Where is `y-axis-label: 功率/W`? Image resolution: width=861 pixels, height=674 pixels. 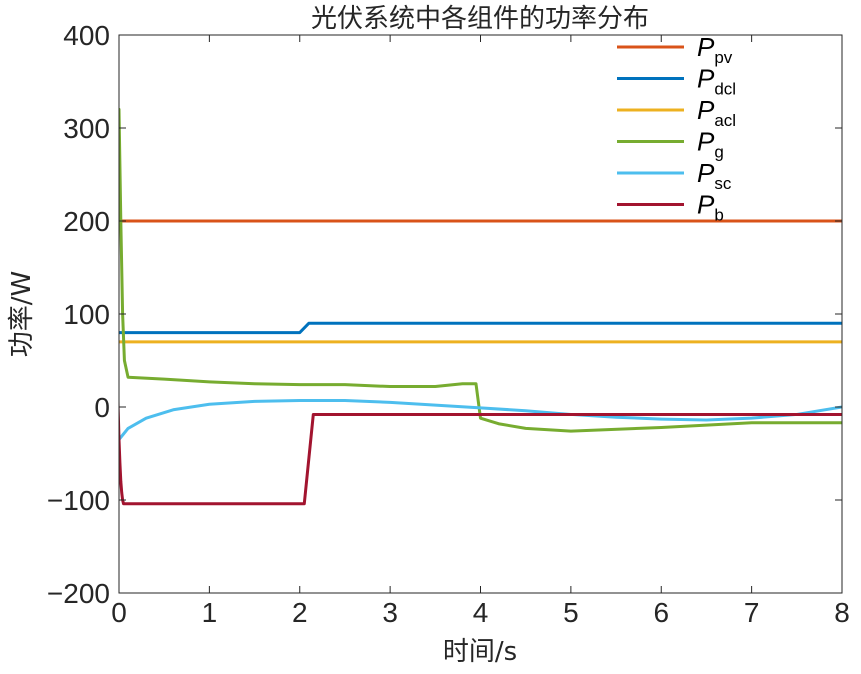 y-axis-label: 功率/W is located at coordinates (22, 314).